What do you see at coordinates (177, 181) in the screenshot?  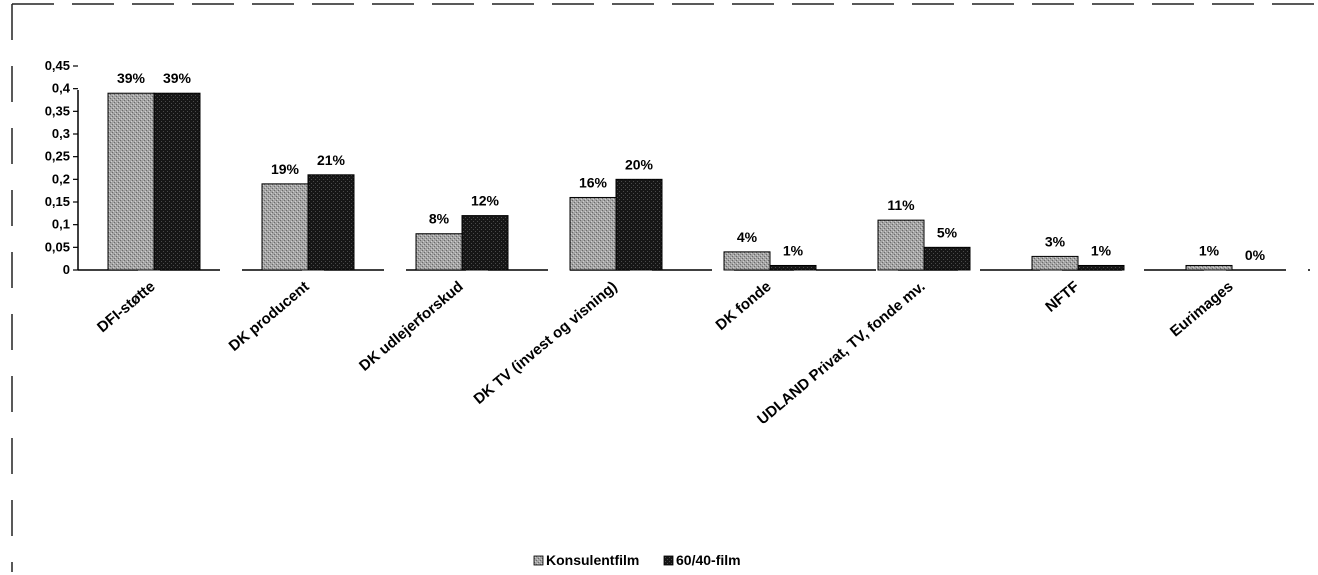 I see `bar-60-40-film-dfi-støtte` at bounding box center [177, 181].